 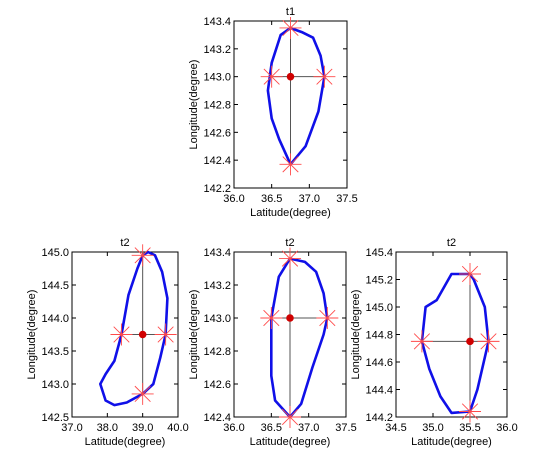 What do you see at coordinates (55, 286) in the screenshot?
I see `y-tick-label: 144.5` at bounding box center [55, 286].